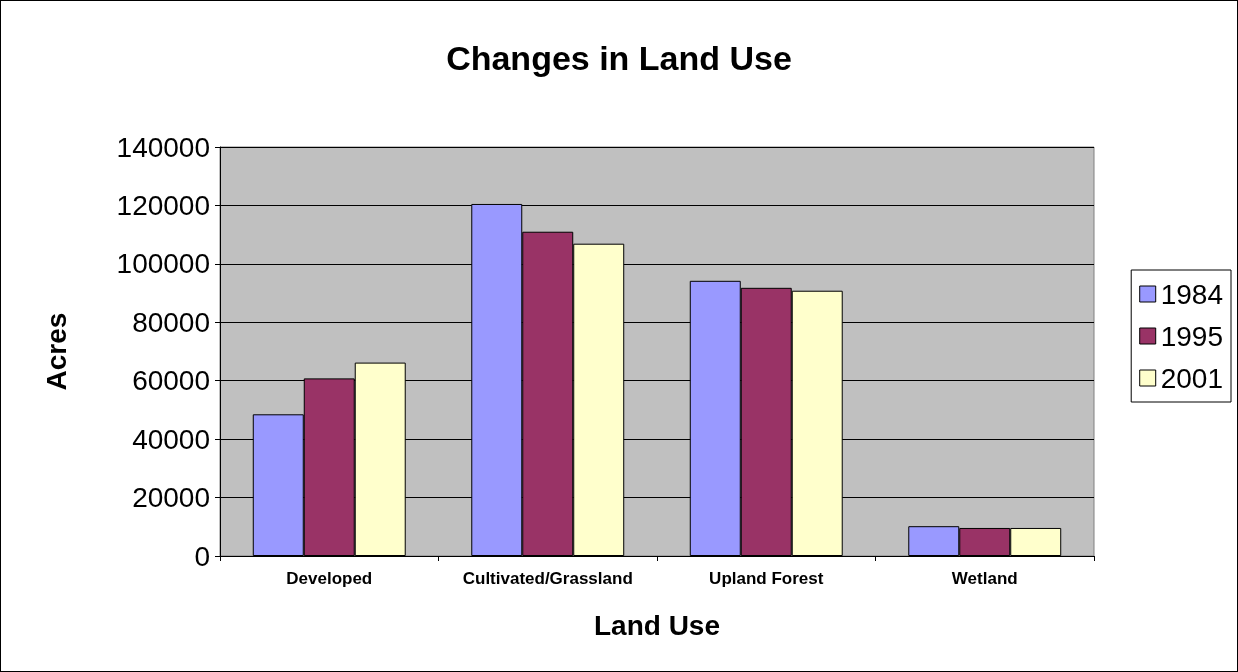  Describe the element at coordinates (163, 264) in the screenshot. I see `y-tick-label: 100000` at that location.